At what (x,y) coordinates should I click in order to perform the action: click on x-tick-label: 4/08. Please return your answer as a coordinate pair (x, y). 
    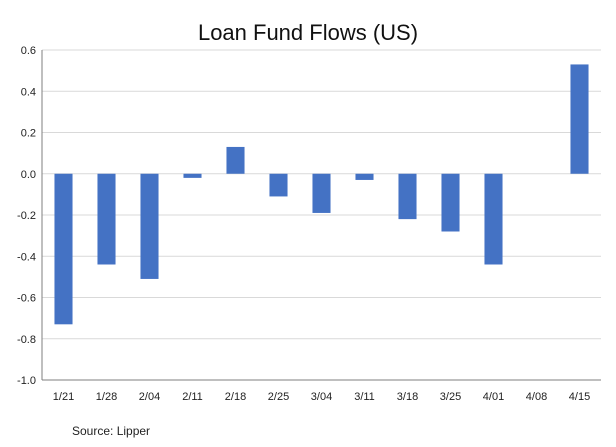
    Looking at the image, I should click on (536, 397).